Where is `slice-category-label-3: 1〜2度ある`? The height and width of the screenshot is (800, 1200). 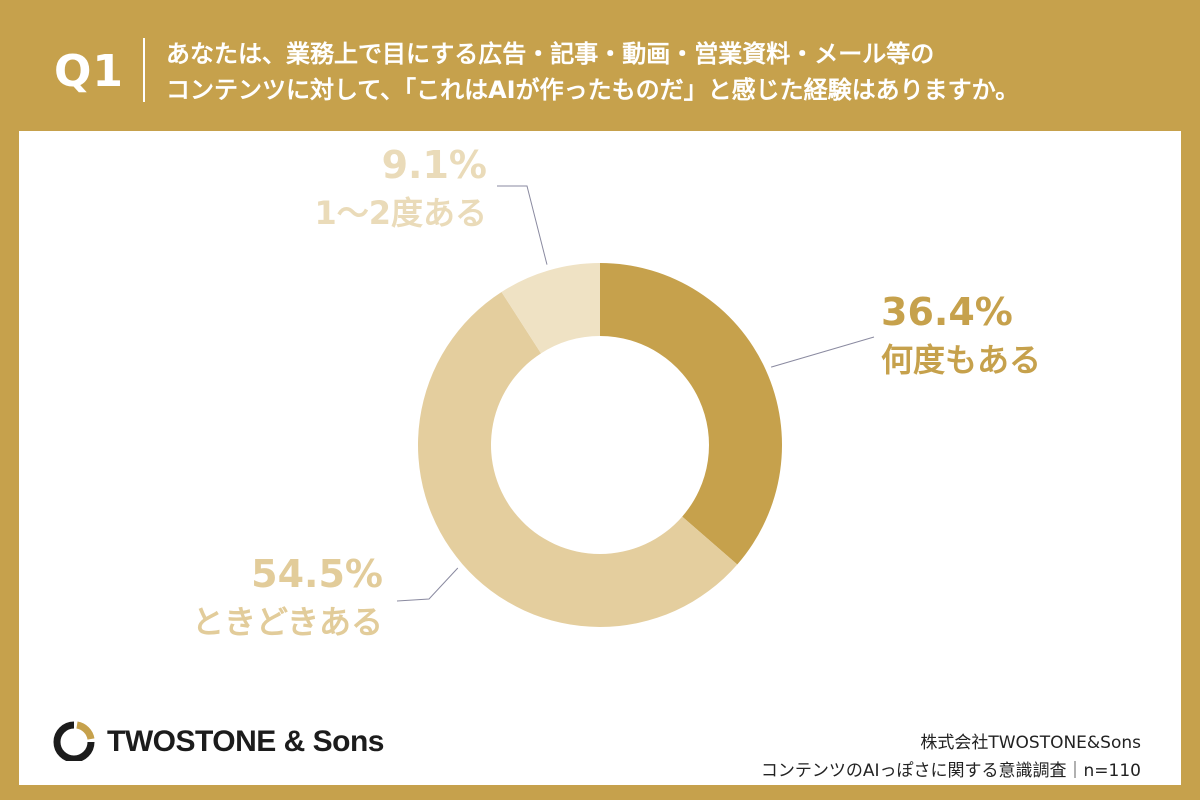
slice-category-label-3: 1〜2度ある is located at coordinates (400, 213).